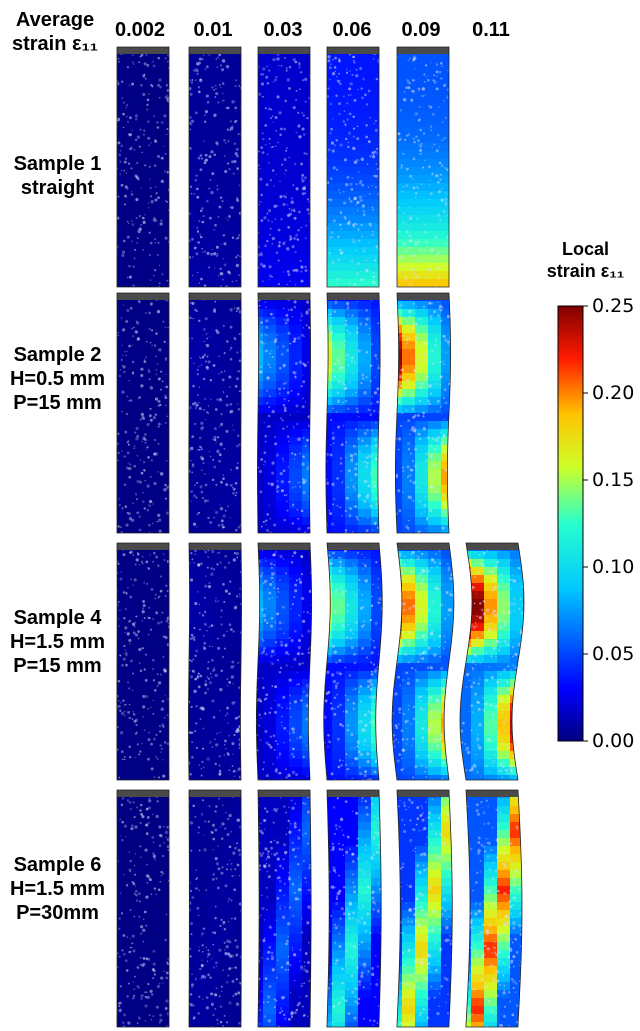 The height and width of the screenshot is (1031, 640). I want to click on row-label-line: H=0.5 mm, so click(57, 379).